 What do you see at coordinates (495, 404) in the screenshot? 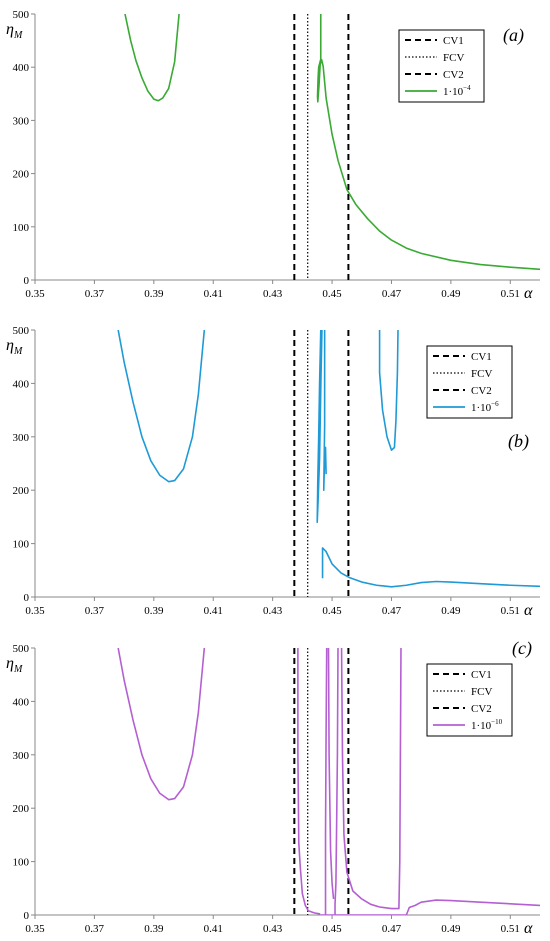
I see `legend-entry-exponent: −6` at bounding box center [495, 404].